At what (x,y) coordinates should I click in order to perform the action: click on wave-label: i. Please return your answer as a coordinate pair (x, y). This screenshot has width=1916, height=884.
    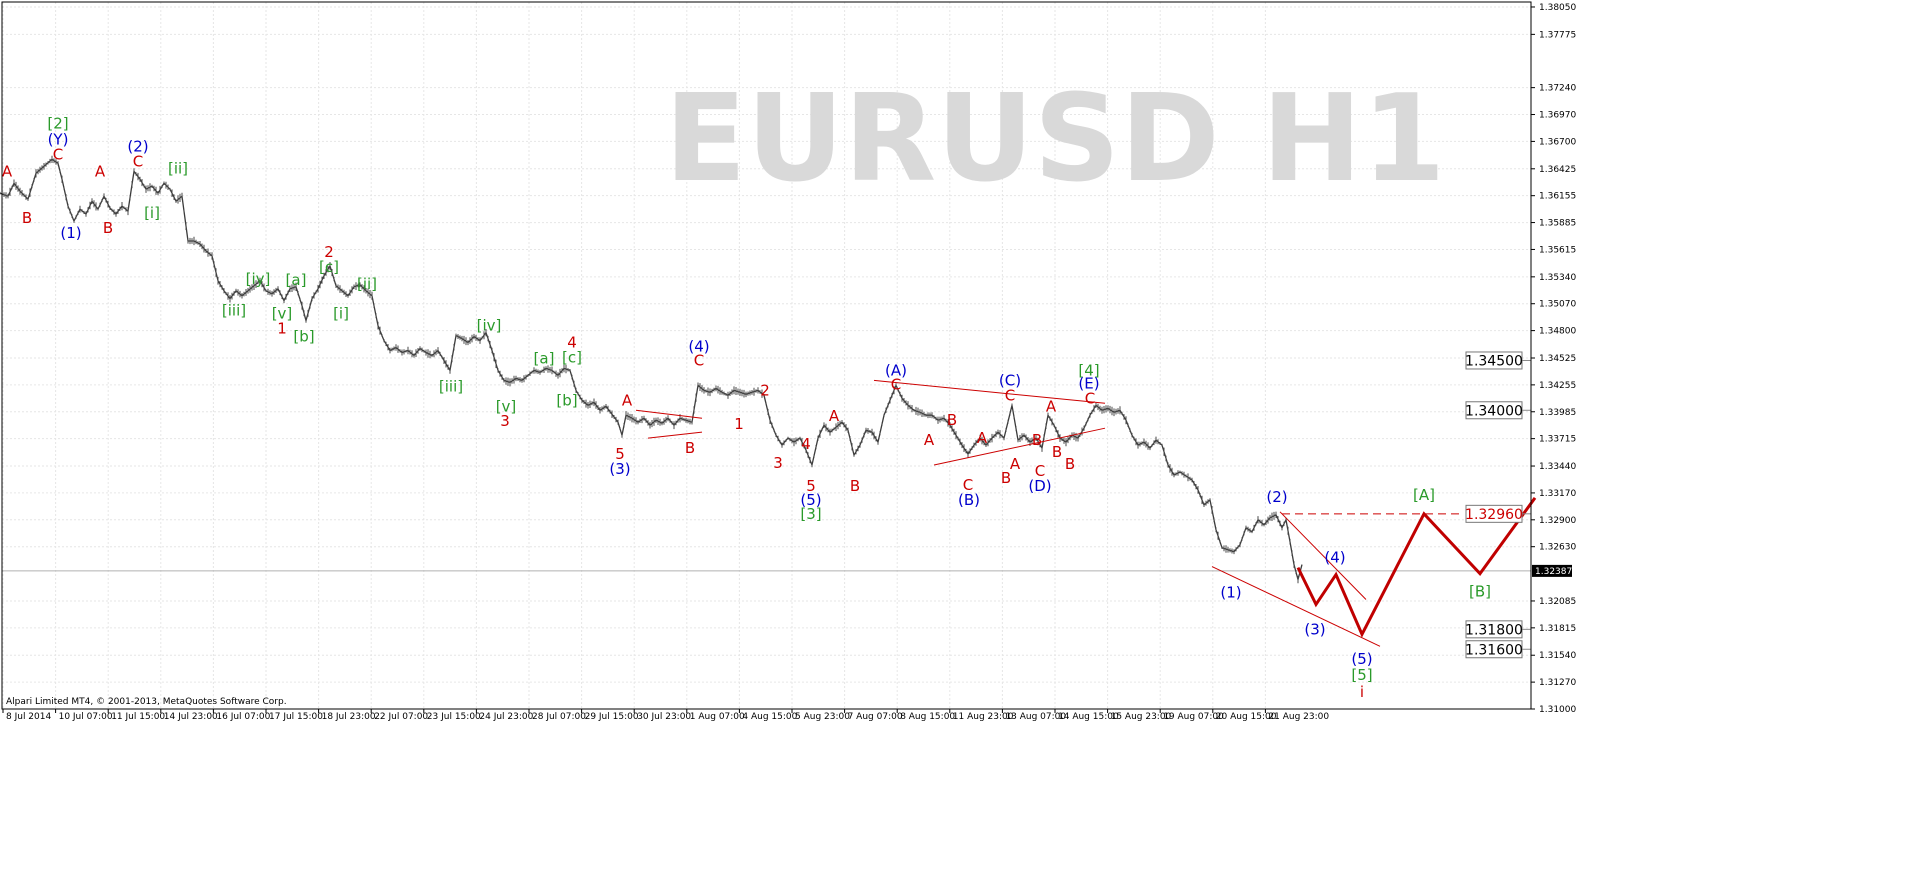
    Looking at the image, I should click on (1362, 692).